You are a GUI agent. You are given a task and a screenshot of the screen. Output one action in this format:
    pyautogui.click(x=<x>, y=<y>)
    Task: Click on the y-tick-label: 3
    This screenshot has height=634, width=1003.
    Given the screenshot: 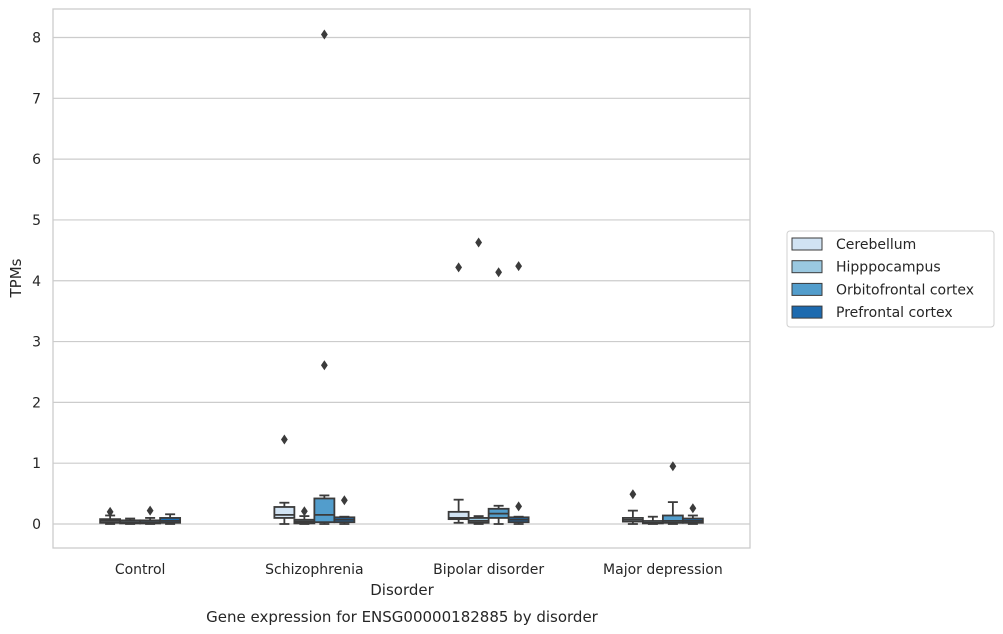 What is the action you would take?
    pyautogui.click(x=36, y=343)
    